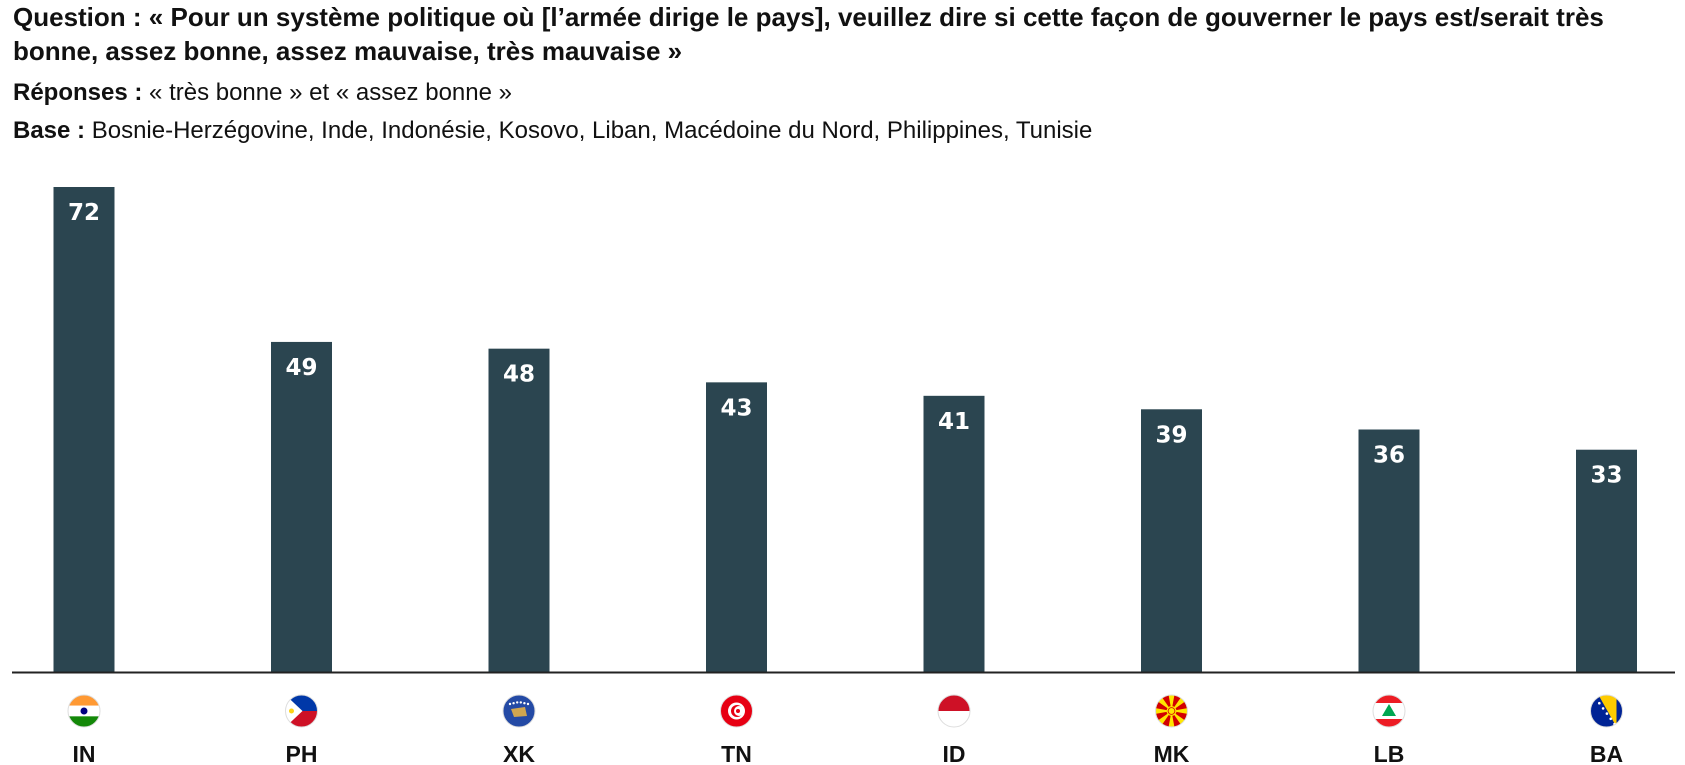 The image size is (1685, 765). What do you see at coordinates (84, 213) in the screenshot?
I see `value-label-in: 72` at bounding box center [84, 213].